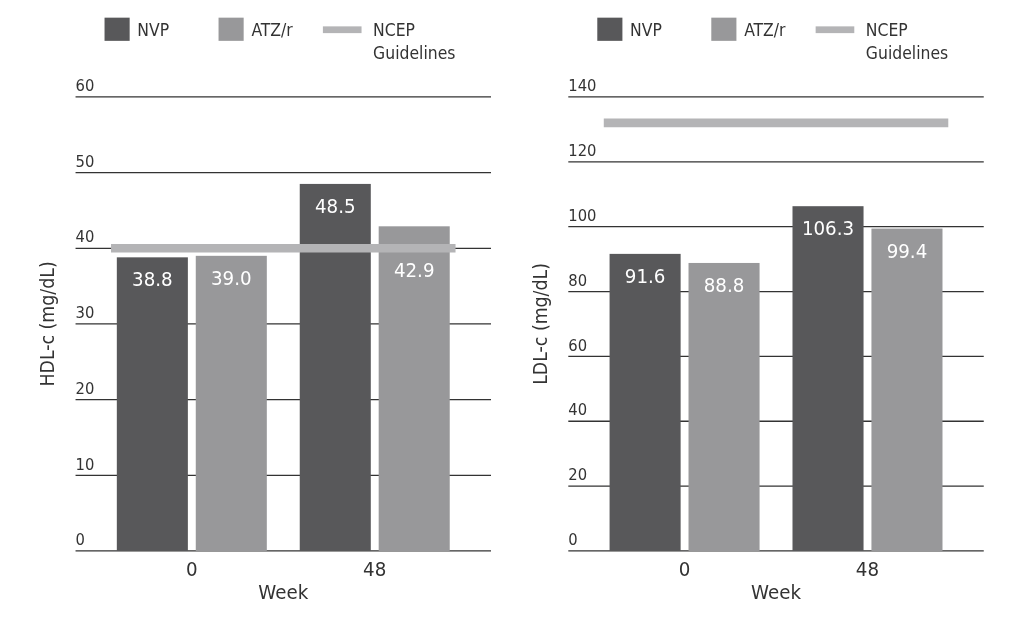  Describe the element at coordinates (582, 150) in the screenshot. I see `y-tick-label: 120` at that location.